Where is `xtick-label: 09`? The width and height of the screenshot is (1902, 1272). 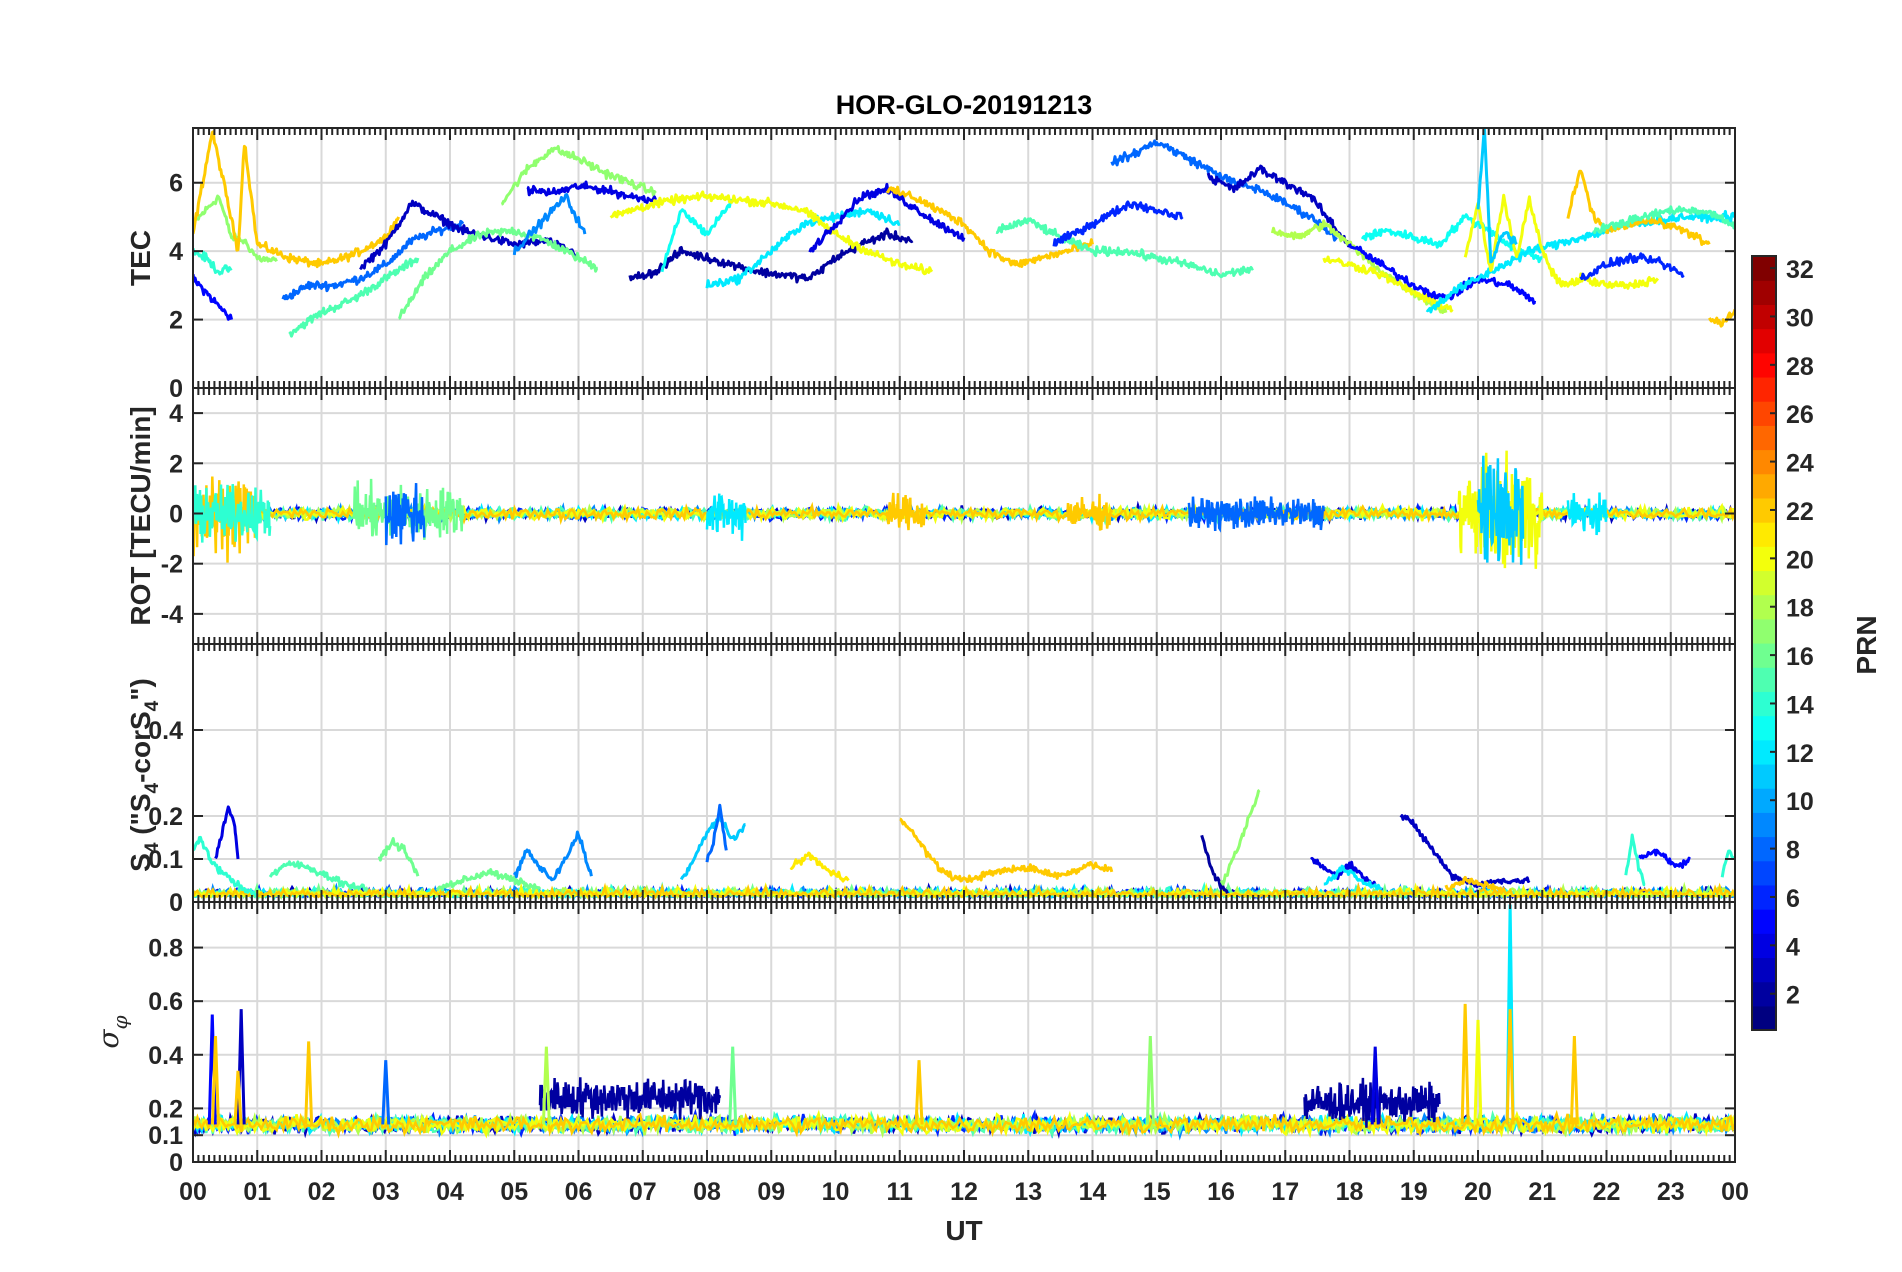 xtick-label: 09 is located at coordinates (771, 1192).